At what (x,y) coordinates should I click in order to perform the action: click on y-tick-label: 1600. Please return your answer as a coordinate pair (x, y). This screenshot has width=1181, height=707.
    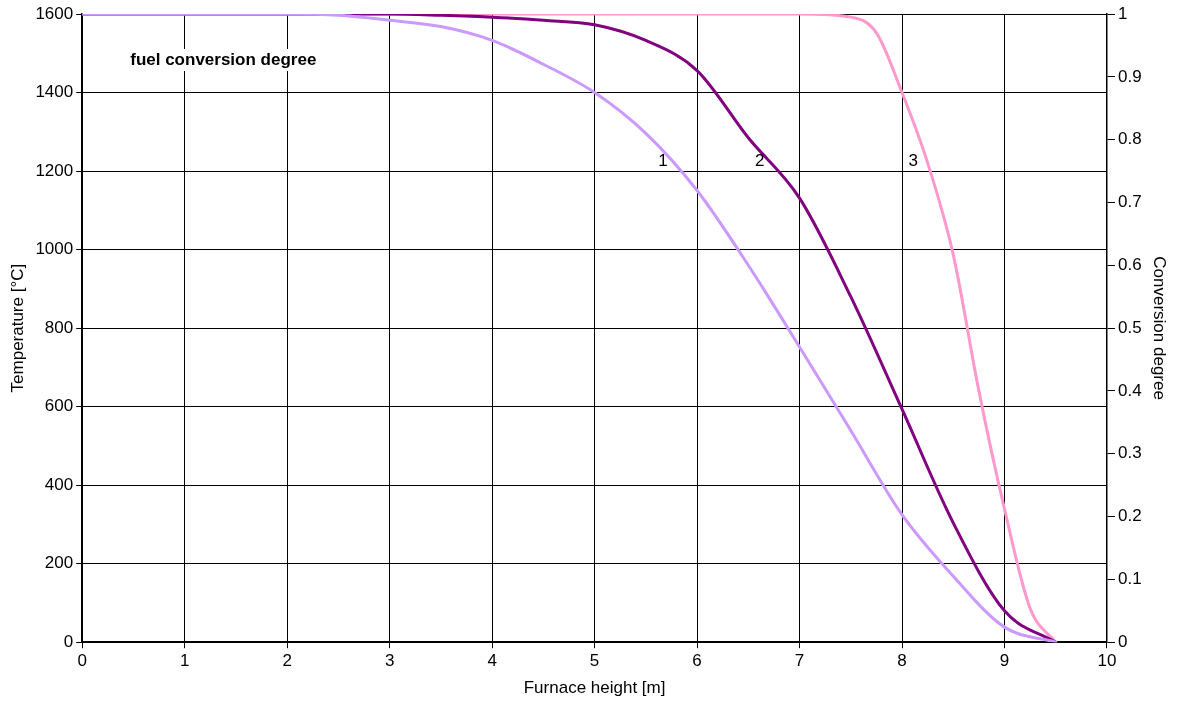
    Looking at the image, I should click on (54, 13).